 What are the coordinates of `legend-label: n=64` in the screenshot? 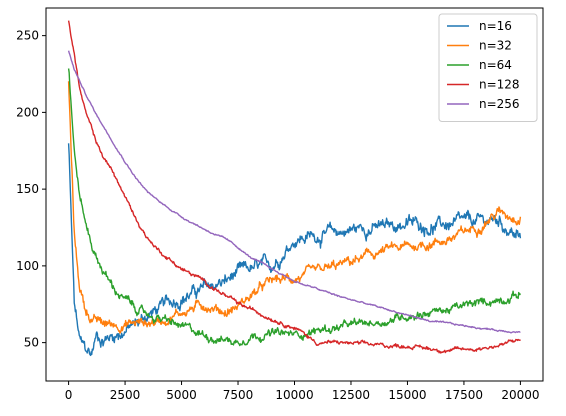 It's located at (495, 65).